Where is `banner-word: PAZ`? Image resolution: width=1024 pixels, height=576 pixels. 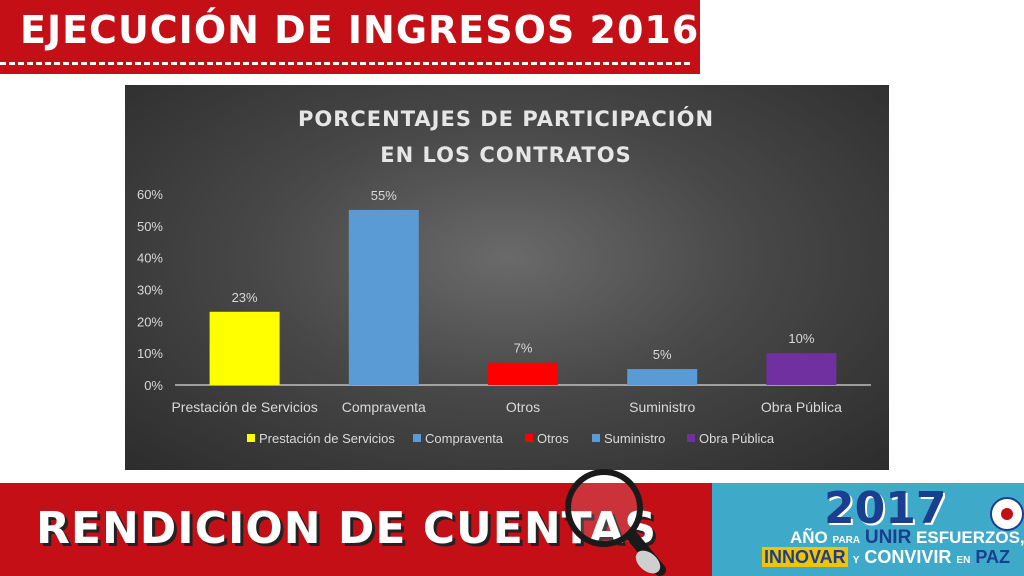 banner-word: PAZ is located at coordinates (992, 557).